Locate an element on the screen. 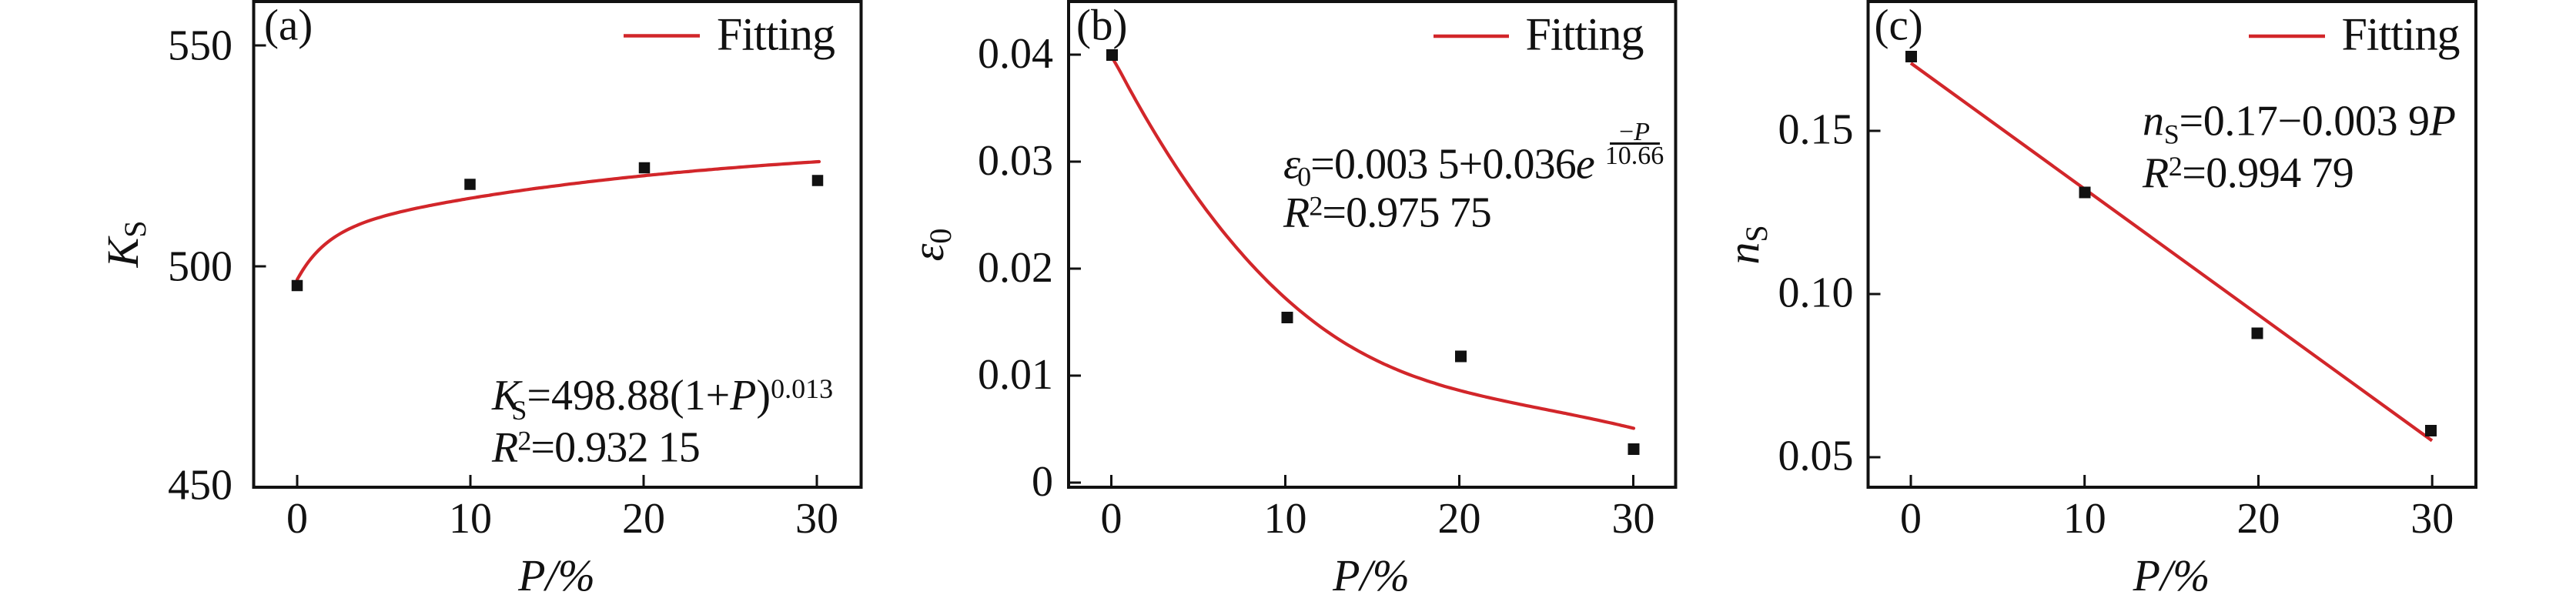  svg-text: 10.66 is located at coordinates (1634, 156).